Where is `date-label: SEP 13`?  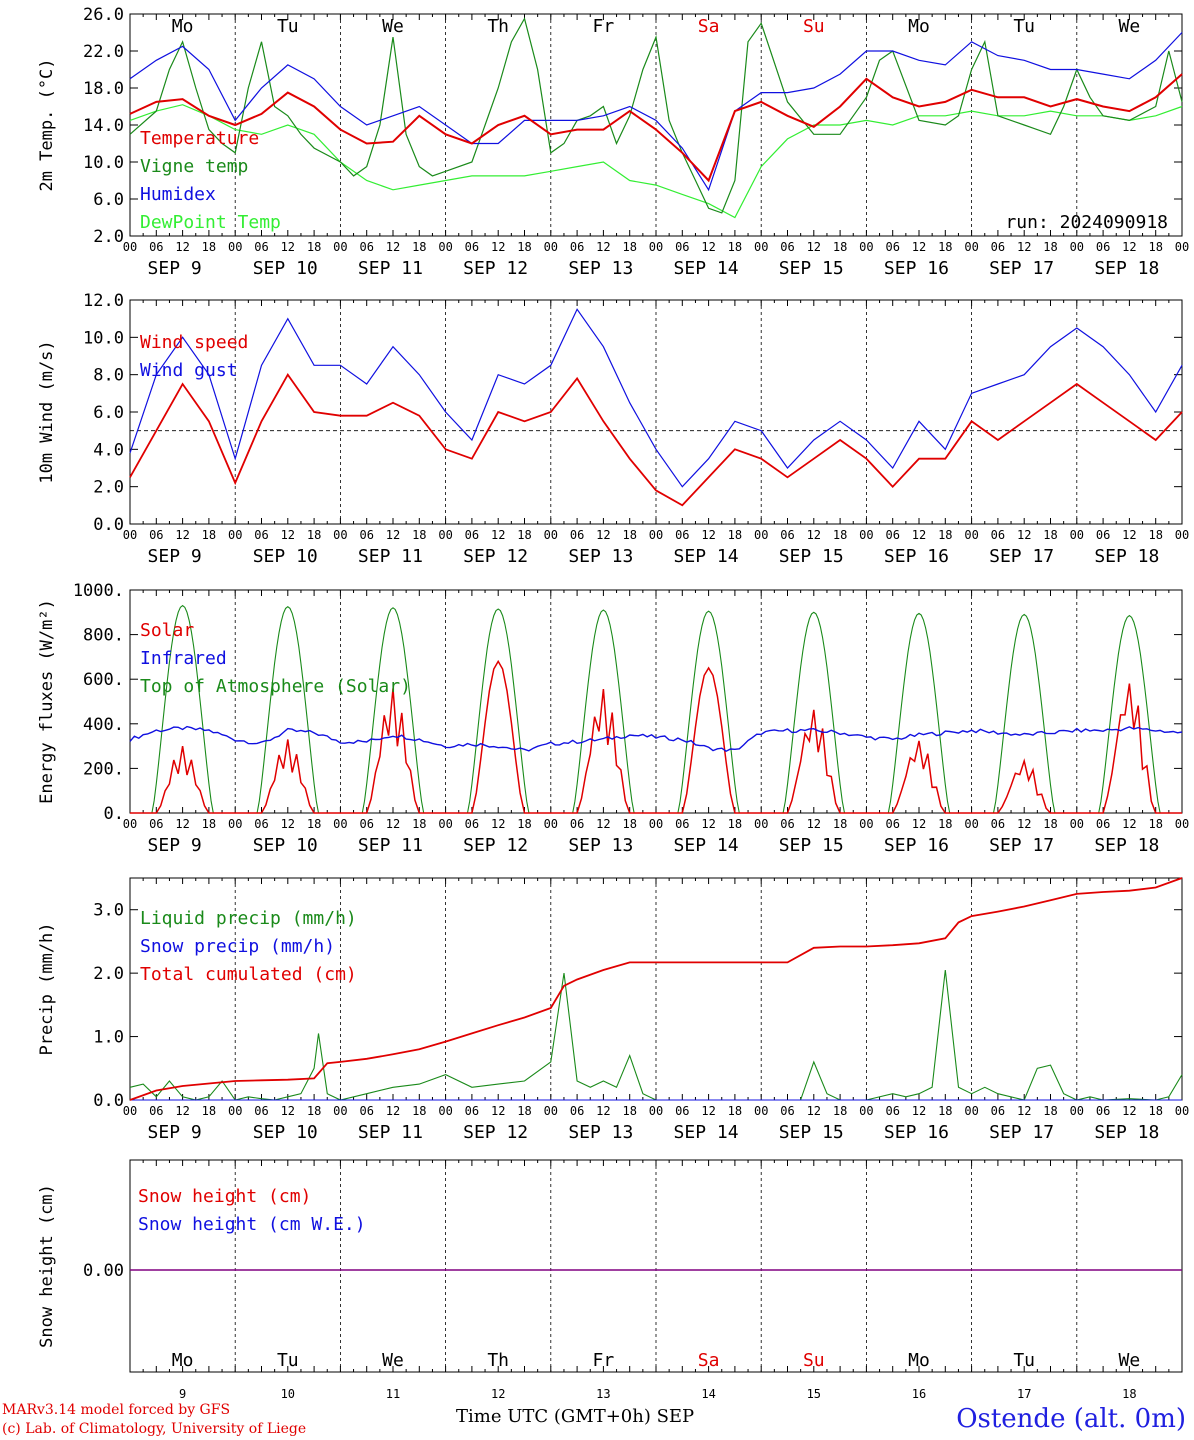
date-label: SEP 13 is located at coordinates (600, 556).